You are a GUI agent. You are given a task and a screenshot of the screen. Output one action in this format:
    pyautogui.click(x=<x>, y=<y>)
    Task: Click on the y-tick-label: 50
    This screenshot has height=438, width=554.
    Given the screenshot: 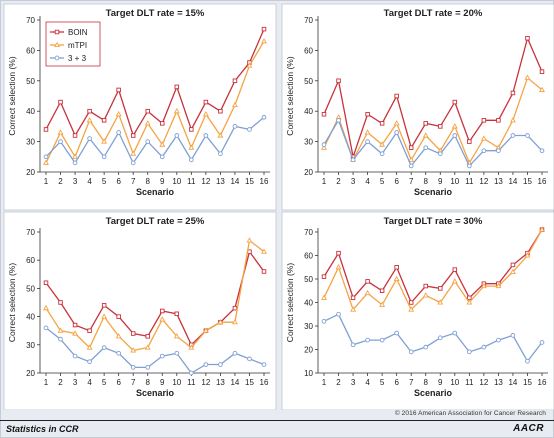 What is the action you would take?
    pyautogui.click(x=308, y=81)
    